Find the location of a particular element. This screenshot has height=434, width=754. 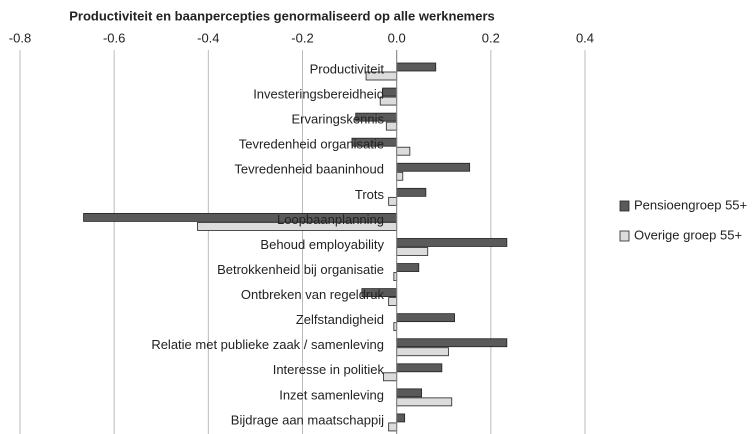

y-tick-label: Betrokkenheid bij organisatie is located at coordinates (300, 269).